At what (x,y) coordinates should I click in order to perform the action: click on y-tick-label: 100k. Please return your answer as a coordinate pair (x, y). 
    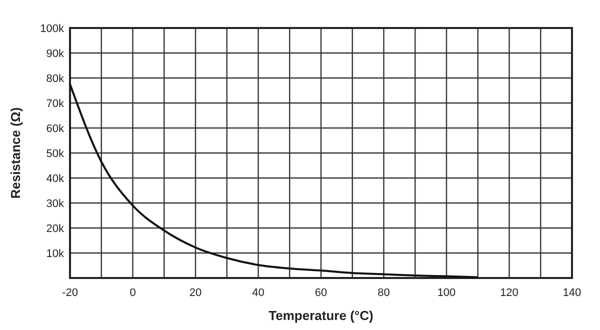
    Looking at the image, I should click on (52, 29).